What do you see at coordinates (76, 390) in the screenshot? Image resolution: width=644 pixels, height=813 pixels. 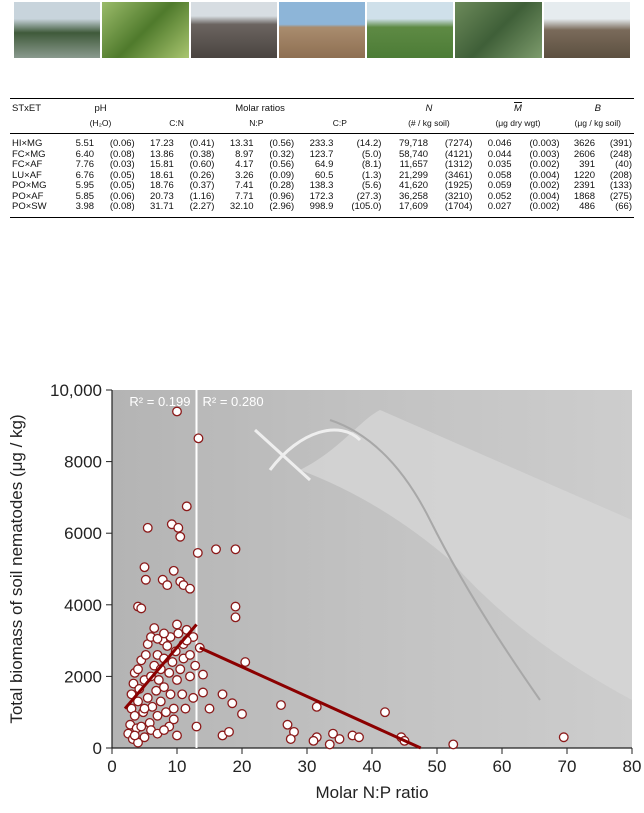 I see `y-tick-label: 10,000` at bounding box center [76, 390].